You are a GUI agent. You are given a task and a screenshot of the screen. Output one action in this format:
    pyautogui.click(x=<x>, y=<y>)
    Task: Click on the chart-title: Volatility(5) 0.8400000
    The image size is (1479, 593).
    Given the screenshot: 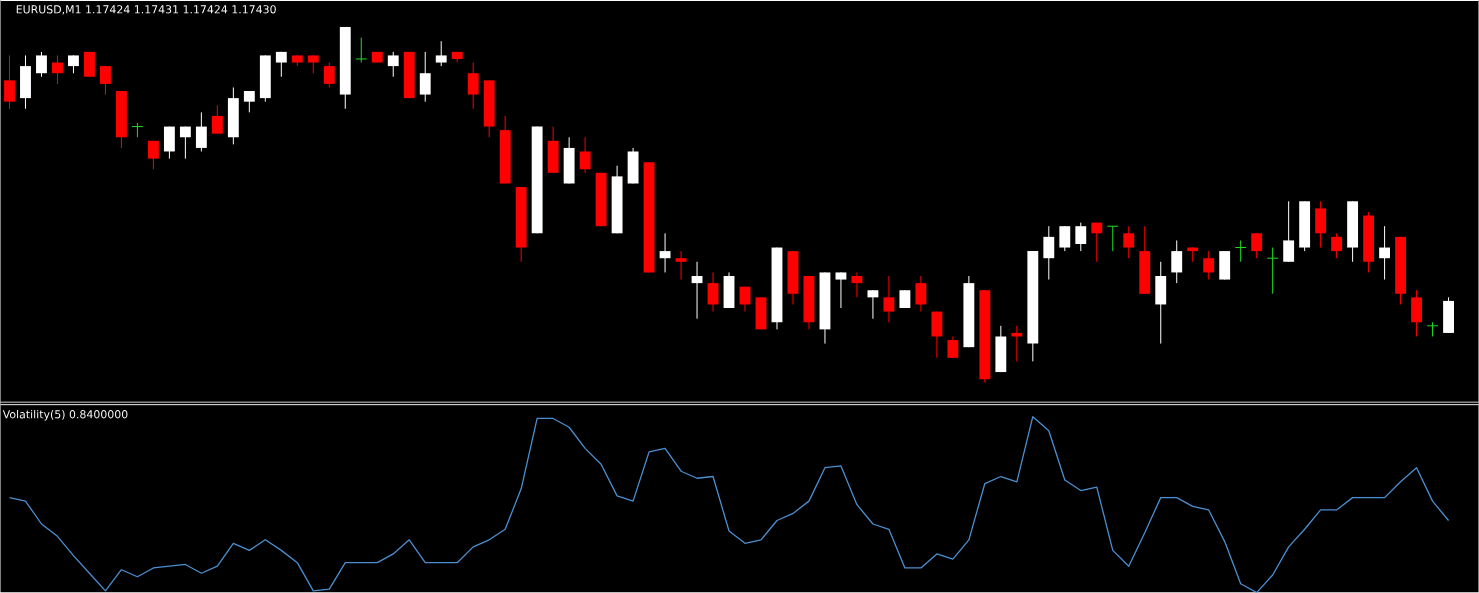 What is the action you would take?
    pyautogui.click(x=65, y=415)
    